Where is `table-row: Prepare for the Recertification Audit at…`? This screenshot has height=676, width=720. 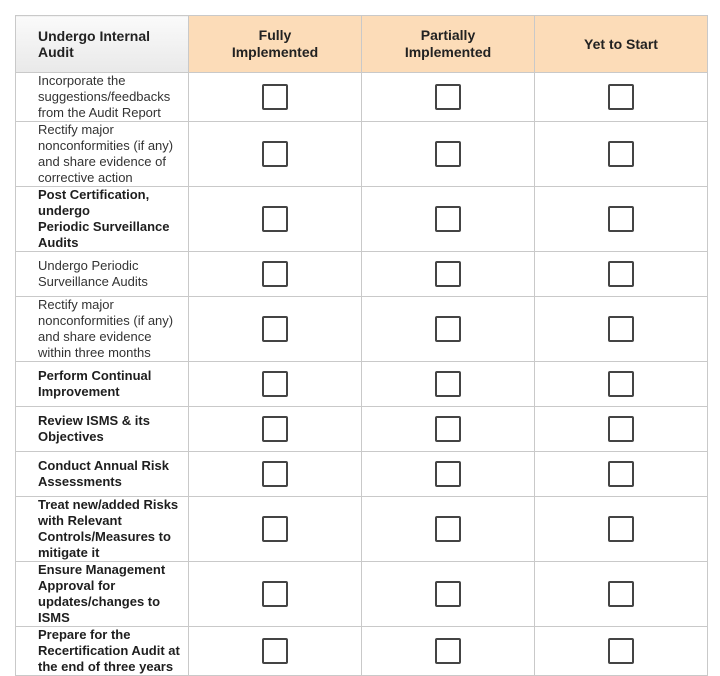
table-row: Prepare for the Recertification Audit at… is located at coordinates (361, 651).